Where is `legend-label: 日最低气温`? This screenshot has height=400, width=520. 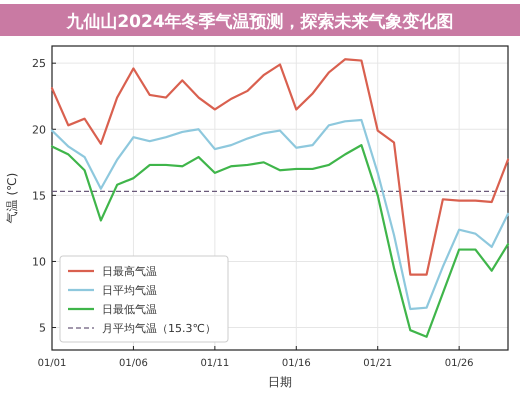
legend-label: 日最低气温 is located at coordinates (129, 309).